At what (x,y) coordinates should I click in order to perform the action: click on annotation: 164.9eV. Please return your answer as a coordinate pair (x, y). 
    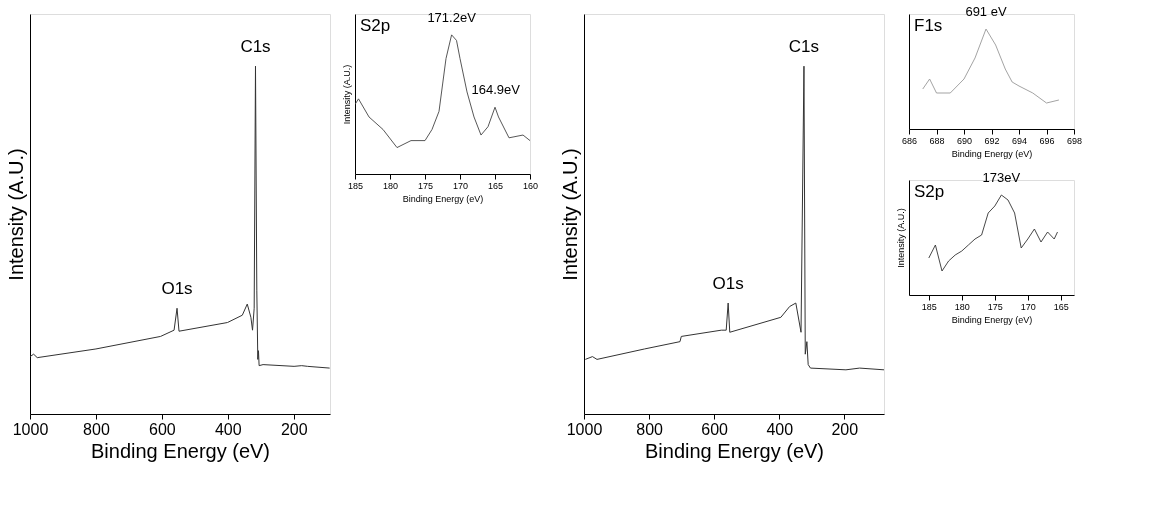
    Looking at the image, I should click on (496, 90).